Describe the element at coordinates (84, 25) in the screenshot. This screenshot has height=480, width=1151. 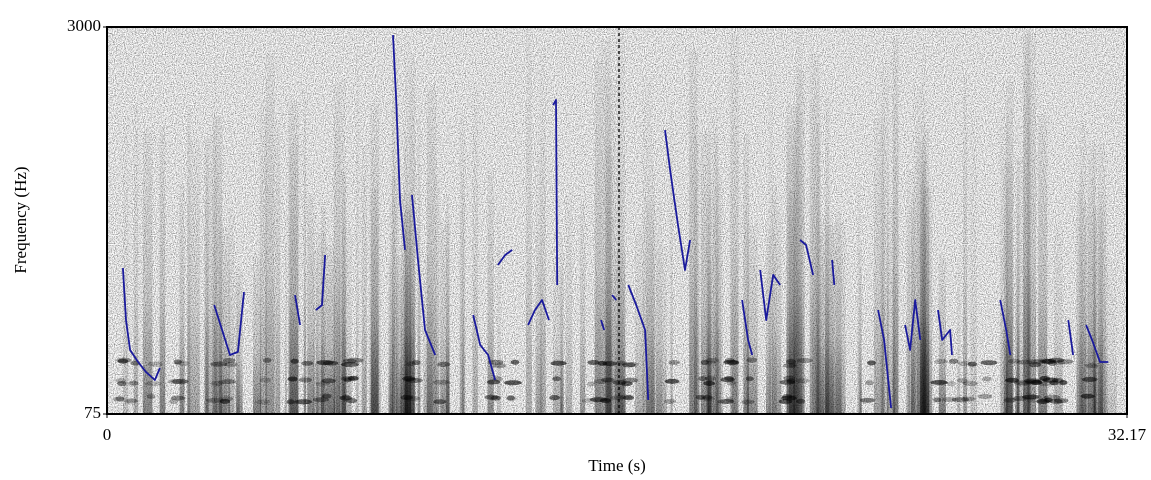
I see `y-tick-label: 3000` at that location.